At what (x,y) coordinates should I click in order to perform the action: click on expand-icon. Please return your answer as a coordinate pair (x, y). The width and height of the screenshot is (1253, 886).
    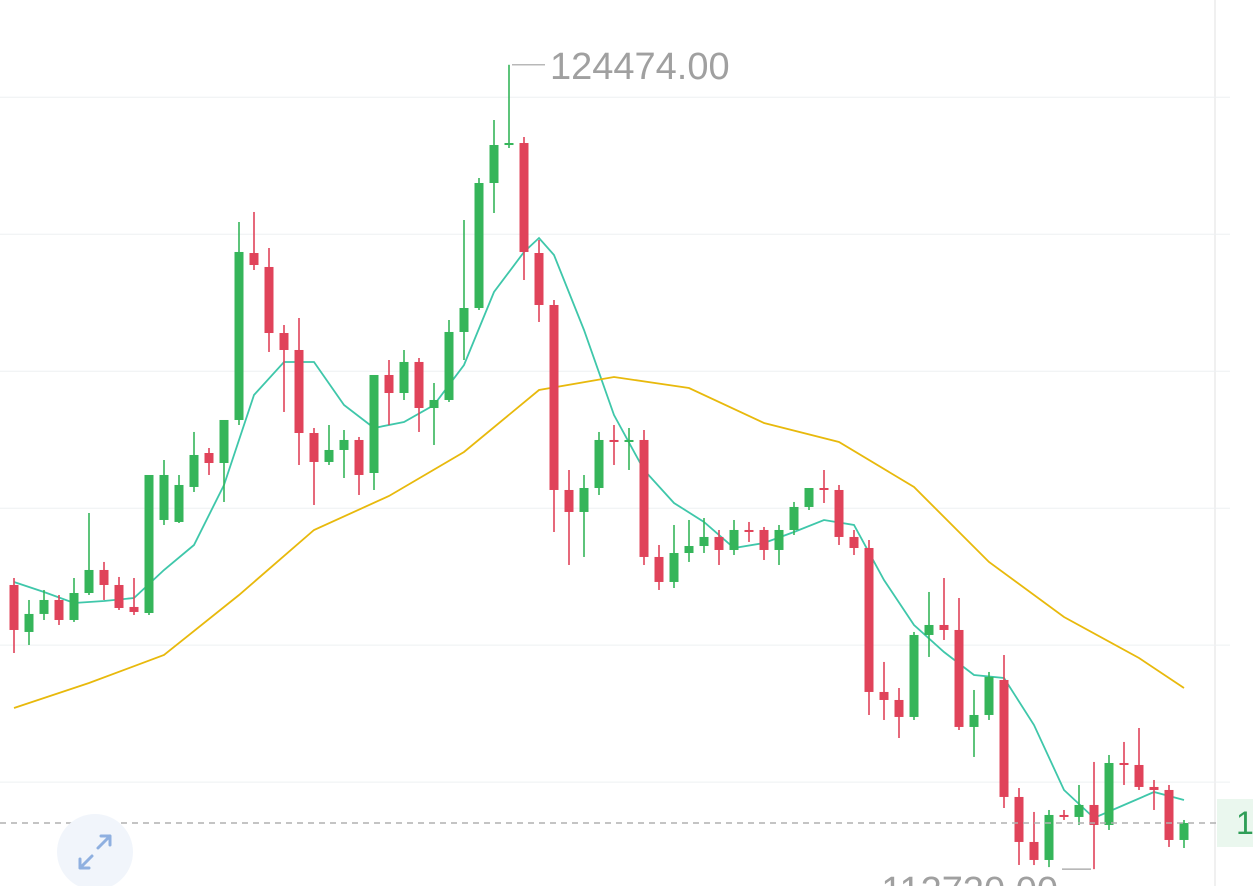
    Looking at the image, I should click on (95, 852).